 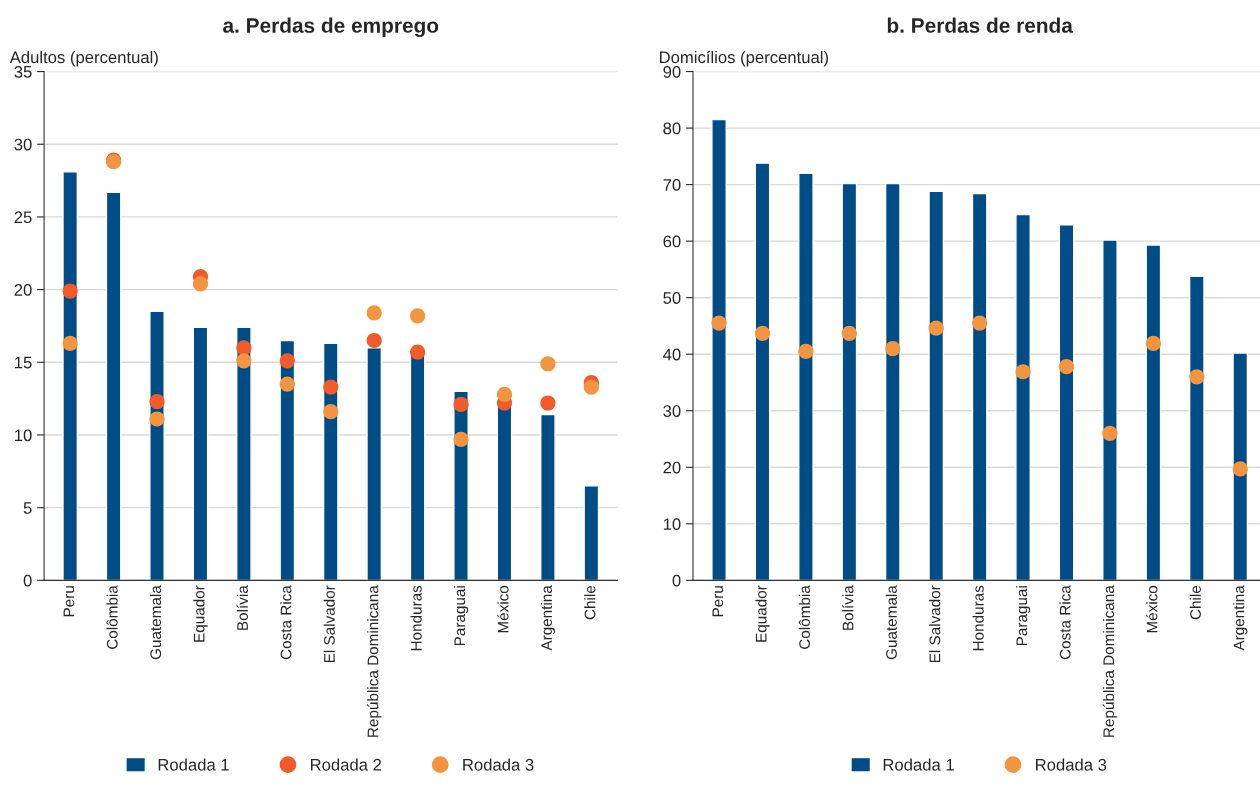 What do you see at coordinates (672, 354) in the screenshot?
I see `y-tick-label: 40` at bounding box center [672, 354].